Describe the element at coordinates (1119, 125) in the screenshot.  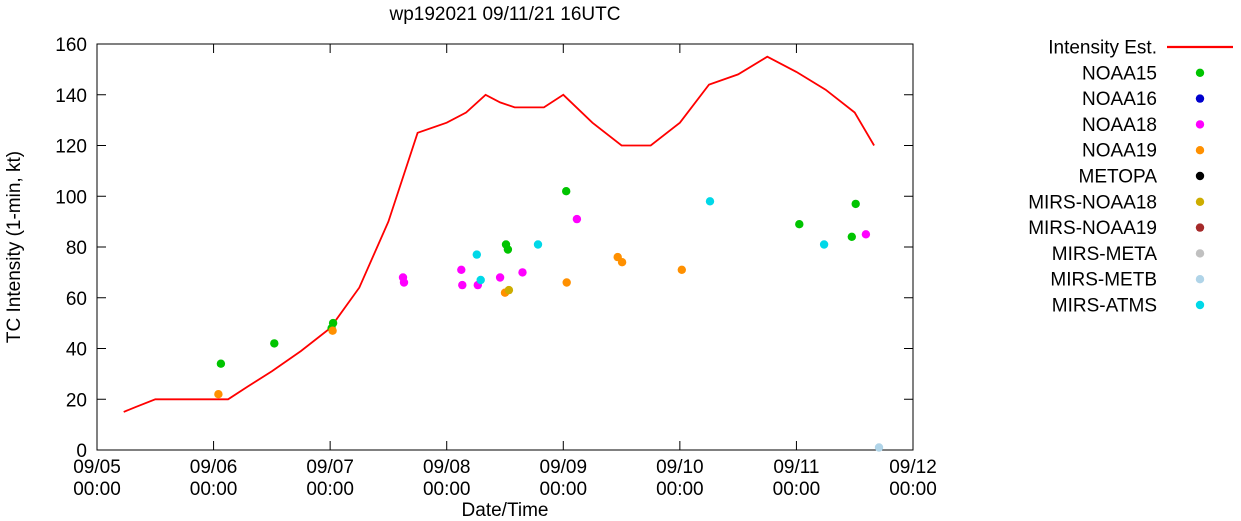
I see `legend-label: NOAA18` at that location.